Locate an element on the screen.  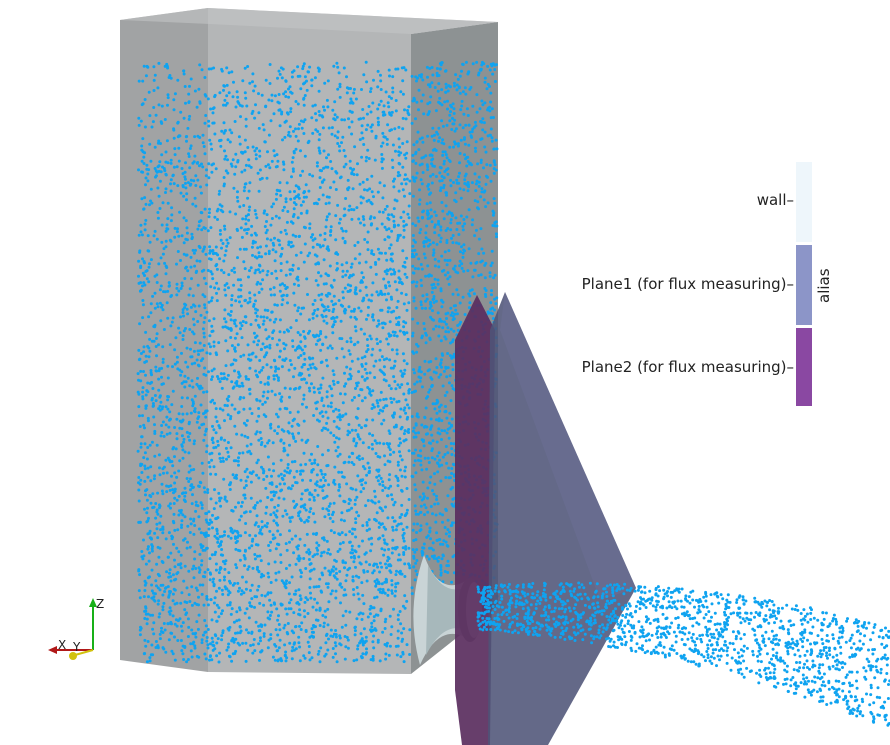
legend-swatch-wall is located at coordinates (804, 202).